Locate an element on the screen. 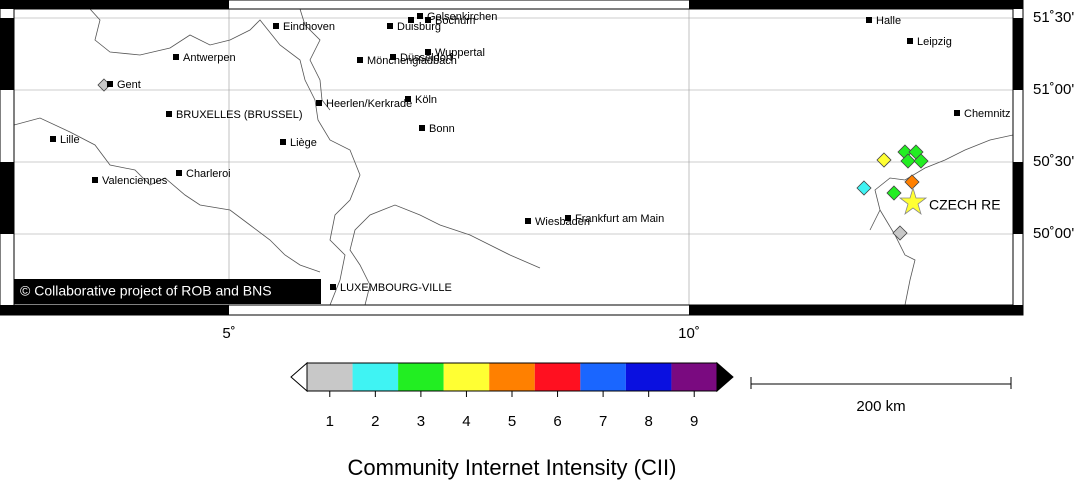  lat-label: 50˚00' is located at coordinates (1053, 233).